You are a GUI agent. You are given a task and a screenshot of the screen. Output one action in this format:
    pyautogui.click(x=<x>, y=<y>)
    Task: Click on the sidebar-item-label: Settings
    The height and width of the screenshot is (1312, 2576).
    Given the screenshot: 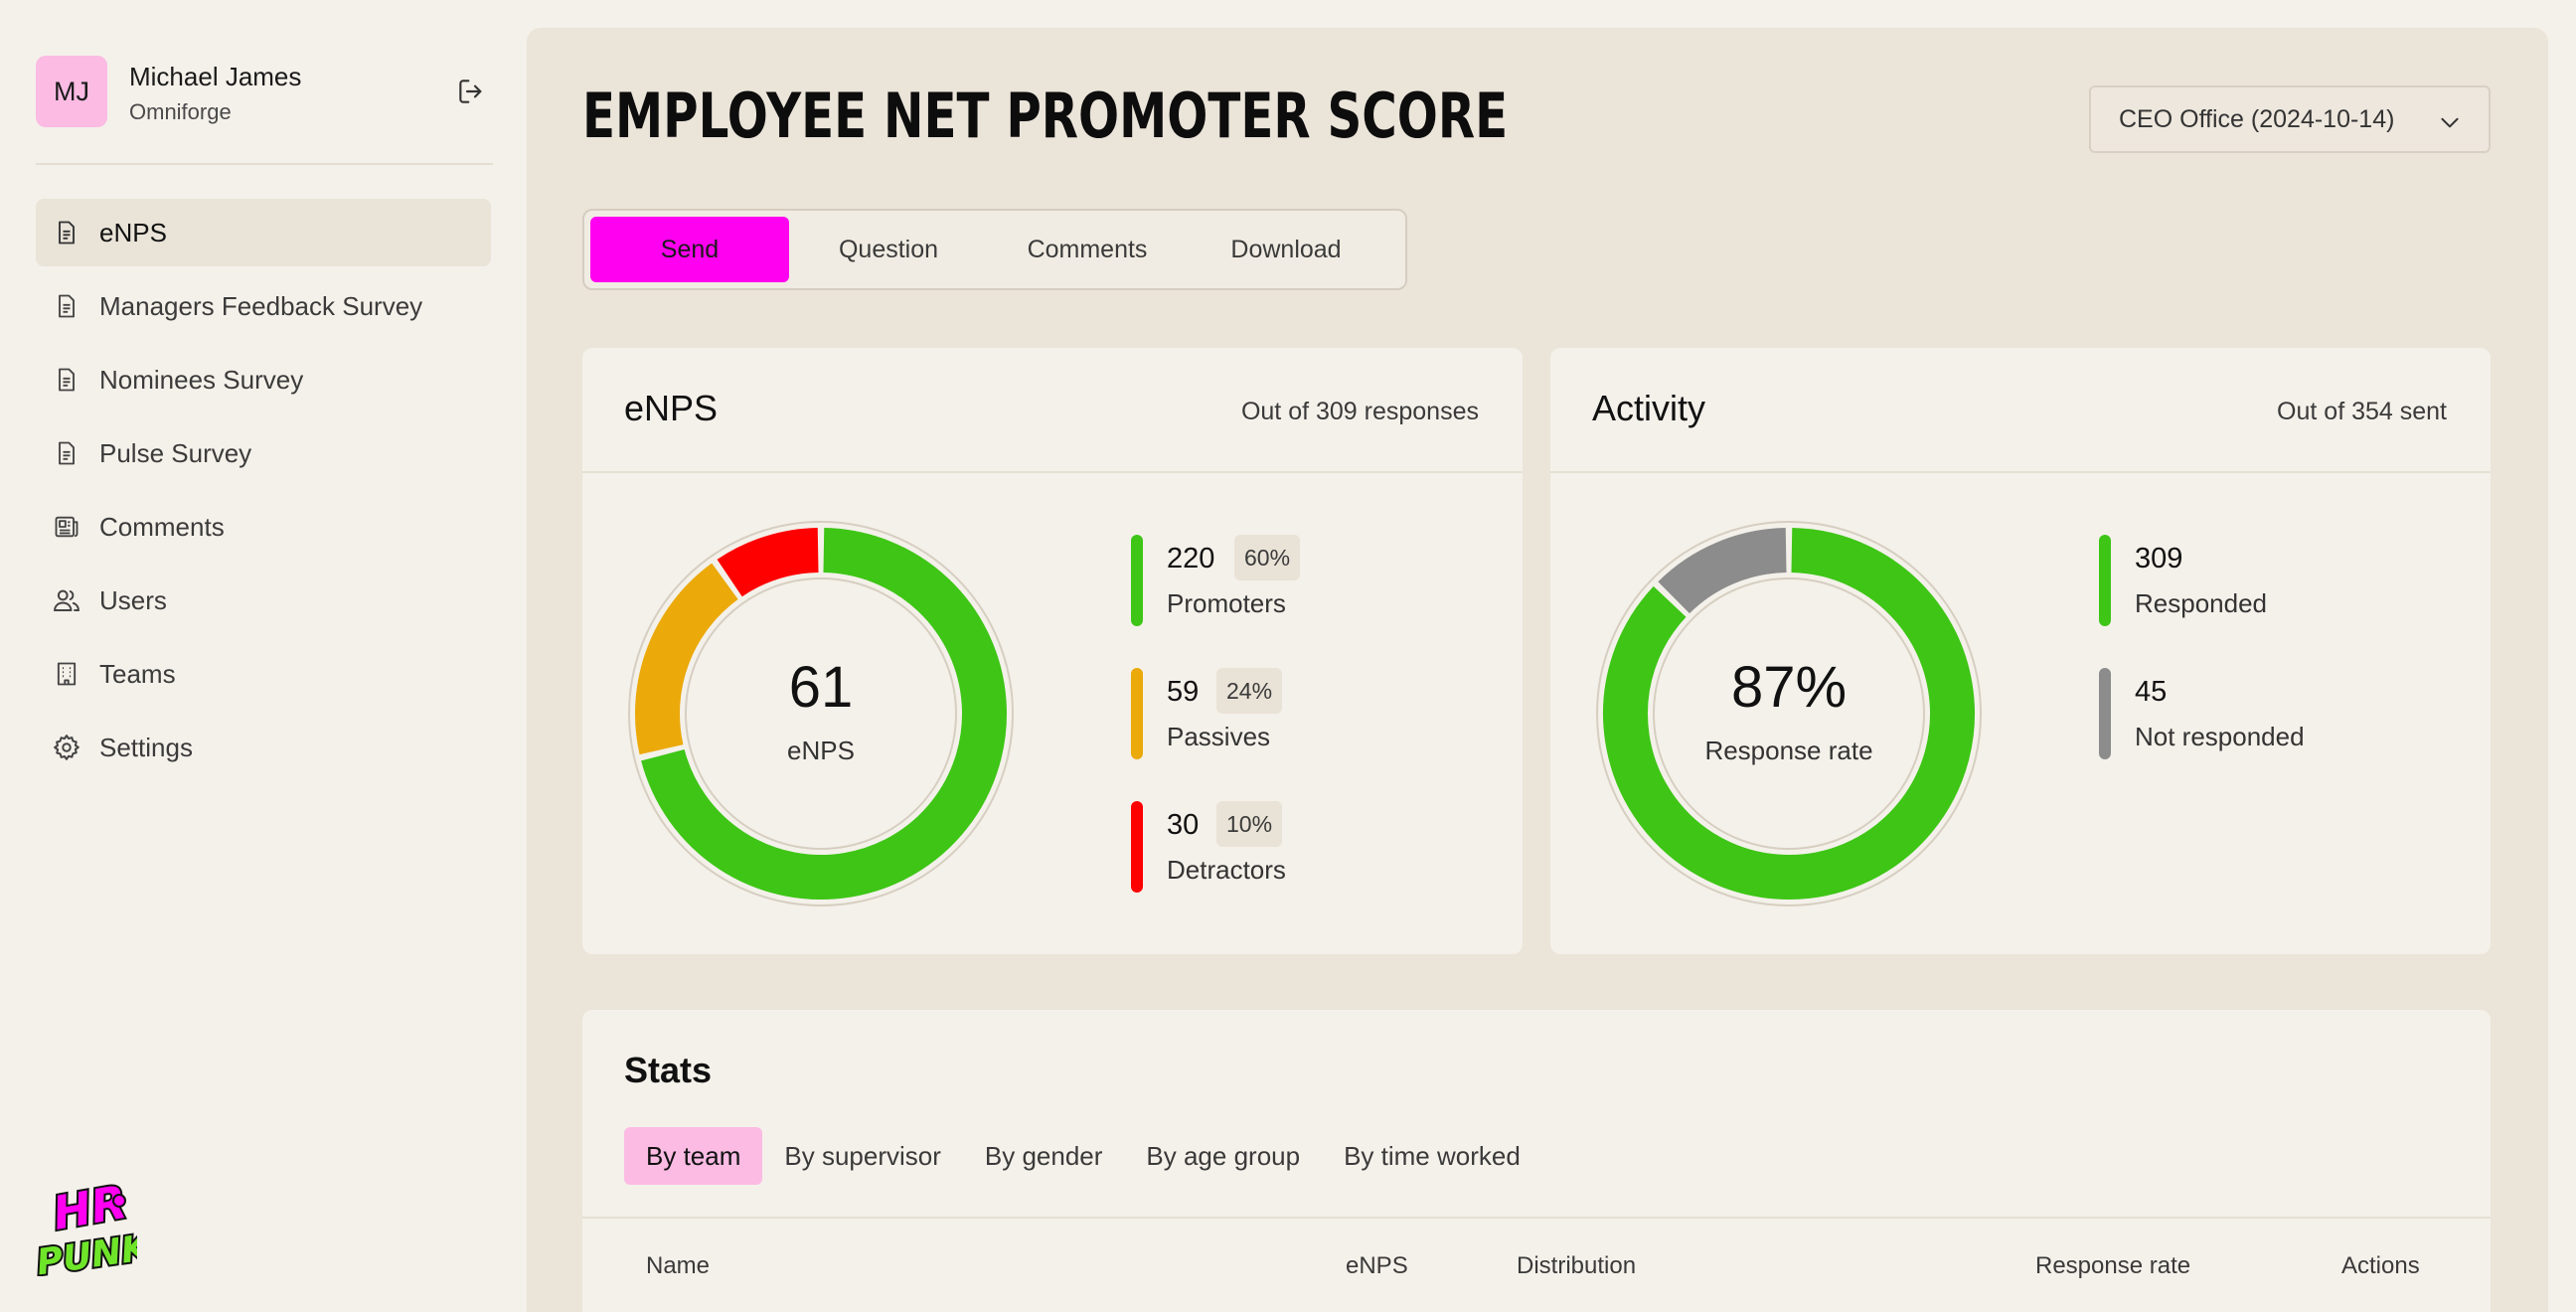 What is the action you would take?
    pyautogui.click(x=146, y=747)
    